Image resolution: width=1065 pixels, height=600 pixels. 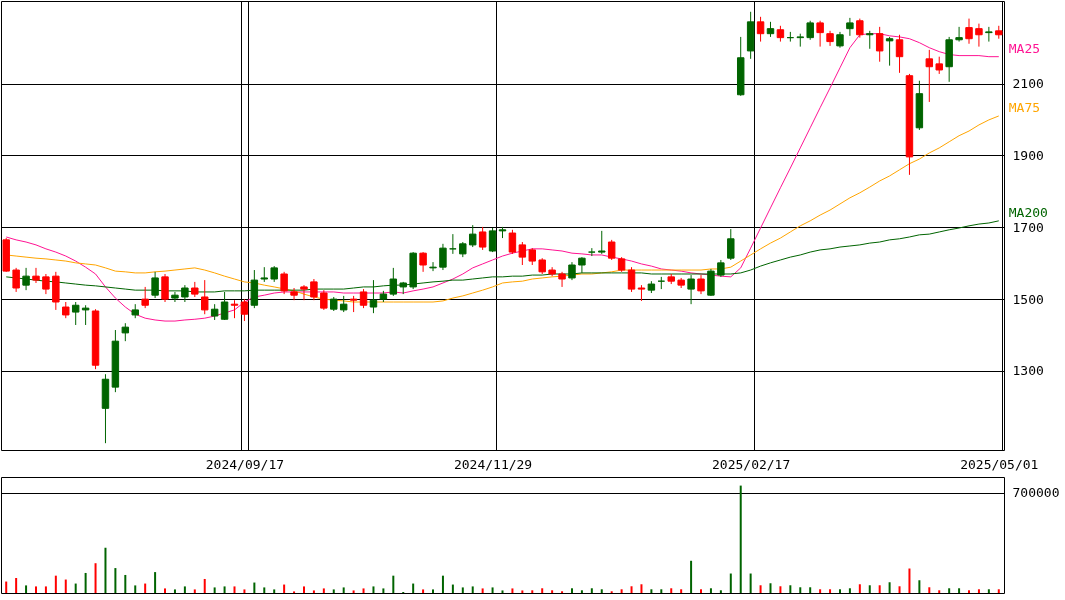 What do you see at coordinates (1036, 493) in the screenshot?
I see `y-tick-label: 700000` at bounding box center [1036, 493].